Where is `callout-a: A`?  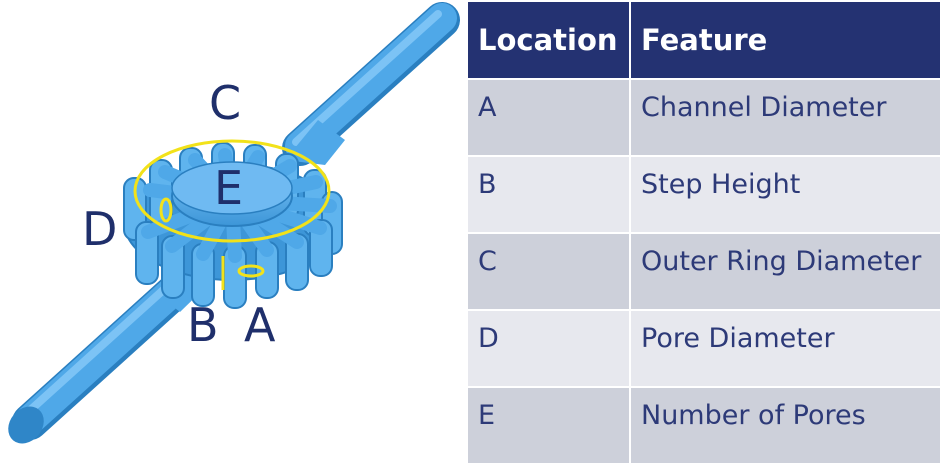
callout-a: A is located at coordinates (260, 325).